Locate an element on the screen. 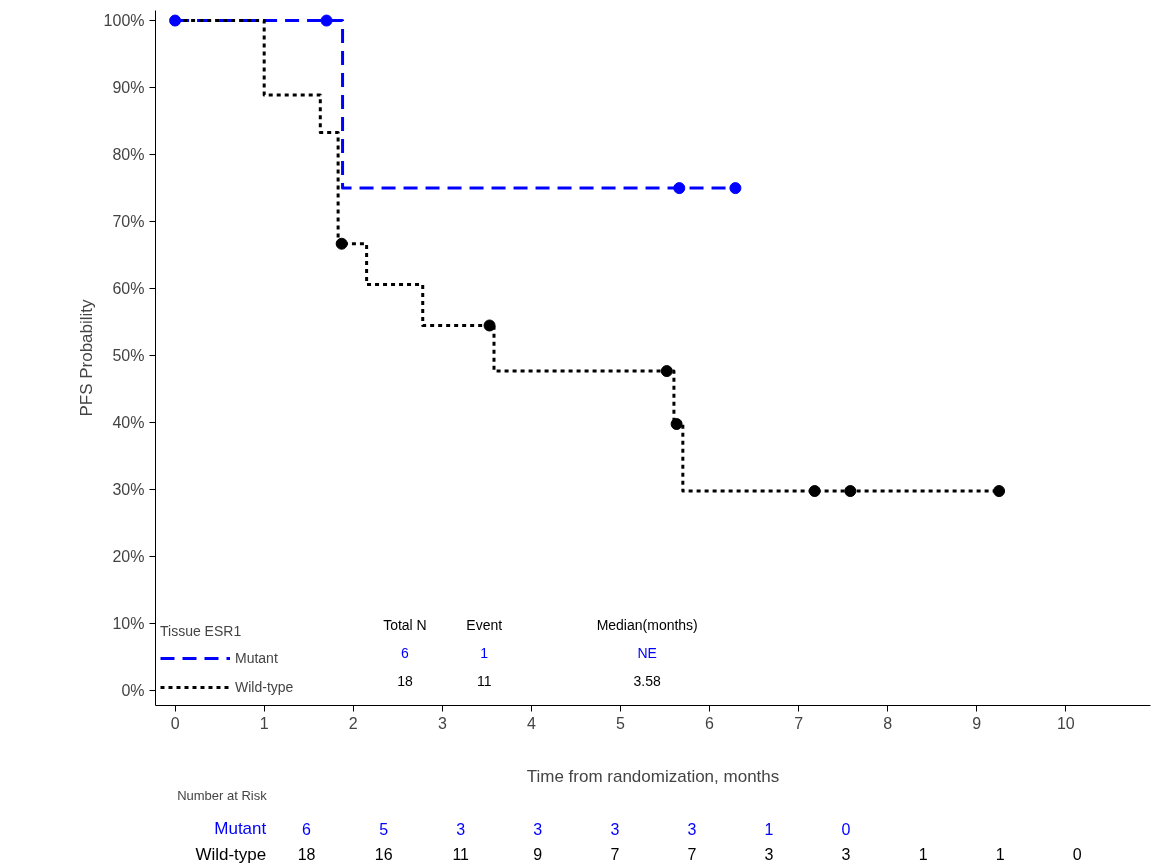 The width and height of the screenshot is (1158, 864). x-tick-label: 5 is located at coordinates (621, 723).